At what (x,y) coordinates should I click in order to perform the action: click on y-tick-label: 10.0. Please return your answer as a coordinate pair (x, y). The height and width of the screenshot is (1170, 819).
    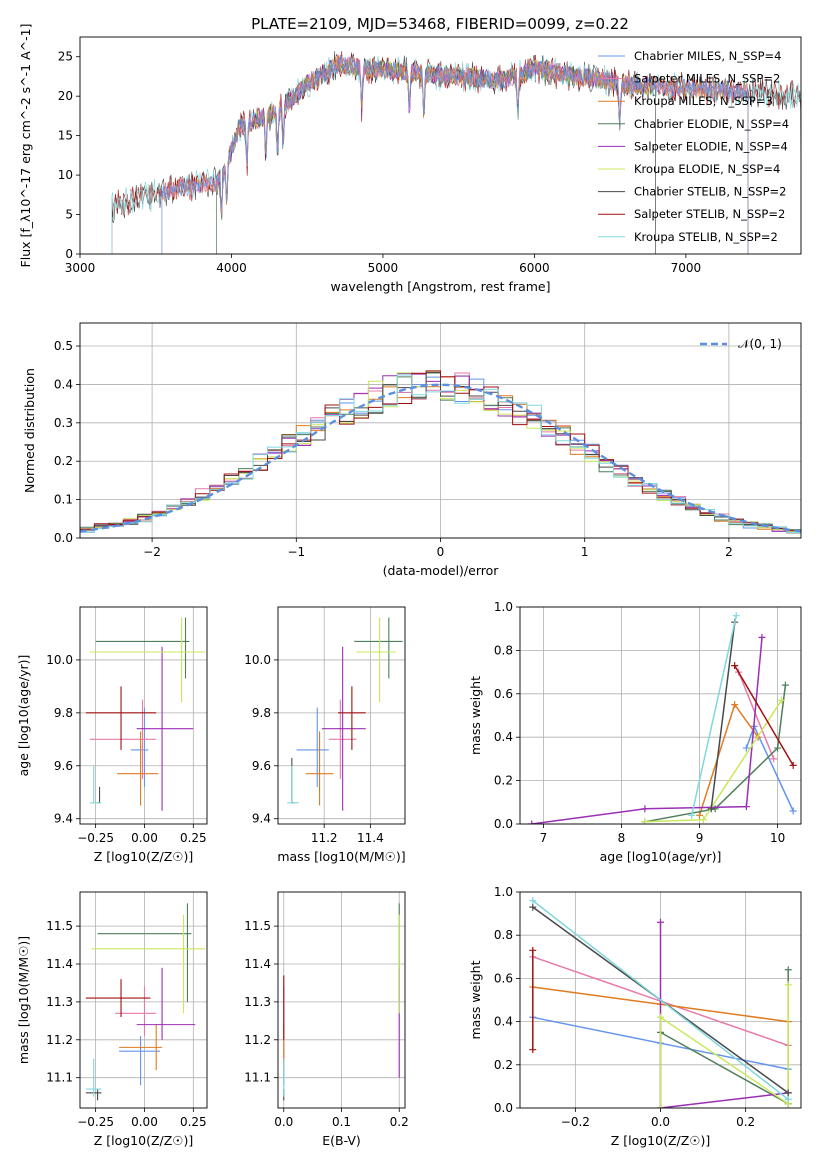
    Looking at the image, I should click on (59, 660).